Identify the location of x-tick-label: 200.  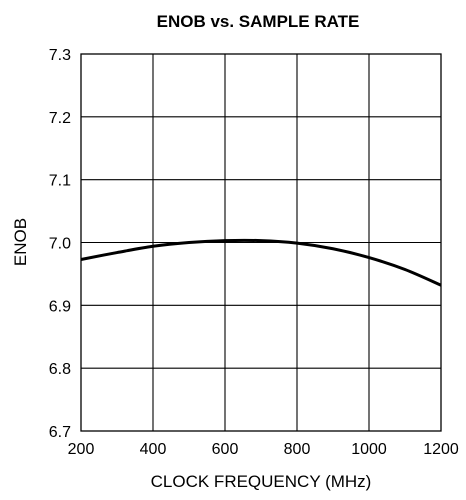
(81, 449).